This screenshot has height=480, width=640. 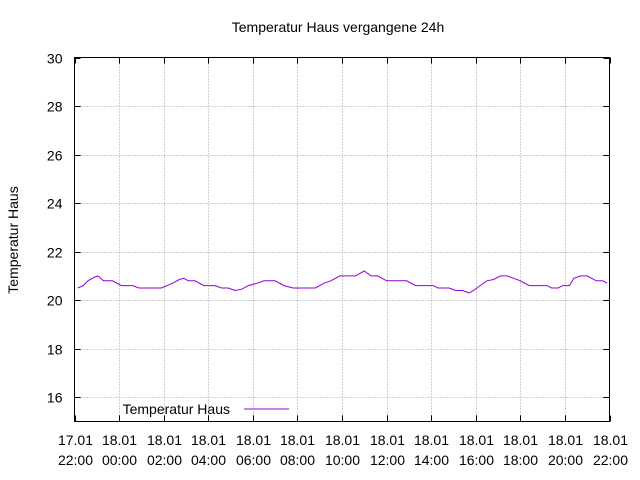 What do you see at coordinates (338, 27) in the screenshot?
I see `chart-title: Temperatur Haus vergangene 24h` at bounding box center [338, 27].